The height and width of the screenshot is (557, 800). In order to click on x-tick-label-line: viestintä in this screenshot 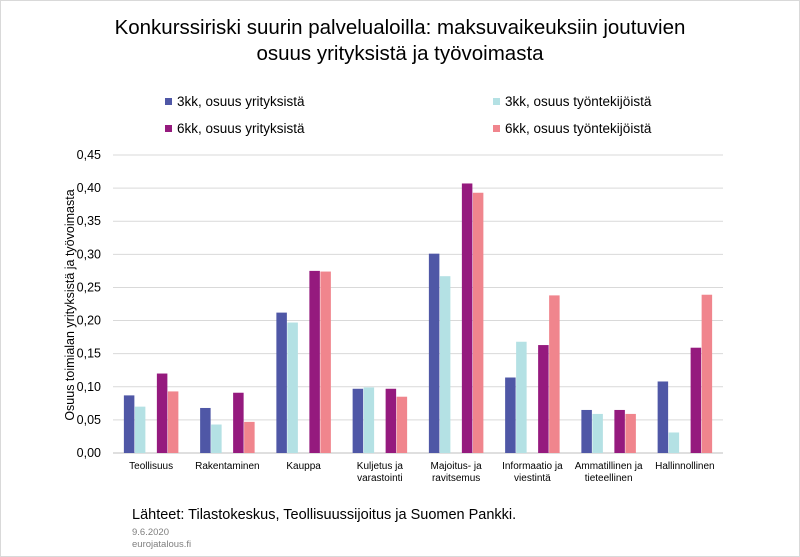, I will do `click(532, 478)`.